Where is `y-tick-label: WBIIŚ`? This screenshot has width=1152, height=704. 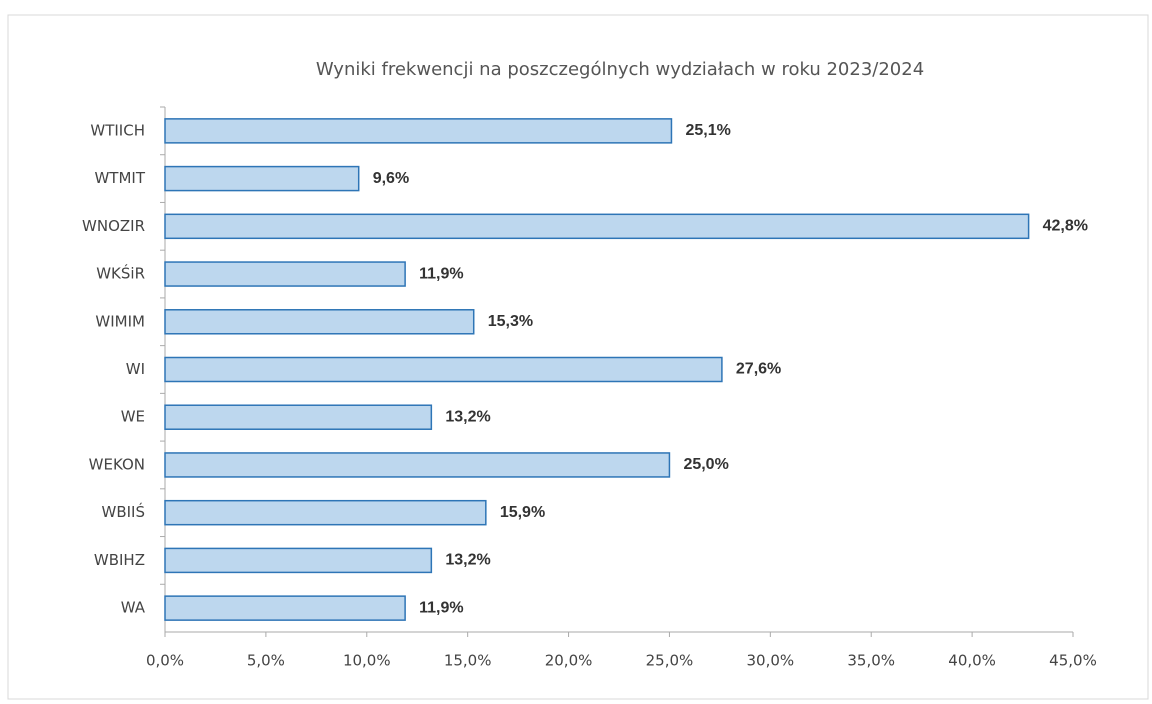
y-tick-label: WBIIŚ is located at coordinates (124, 511).